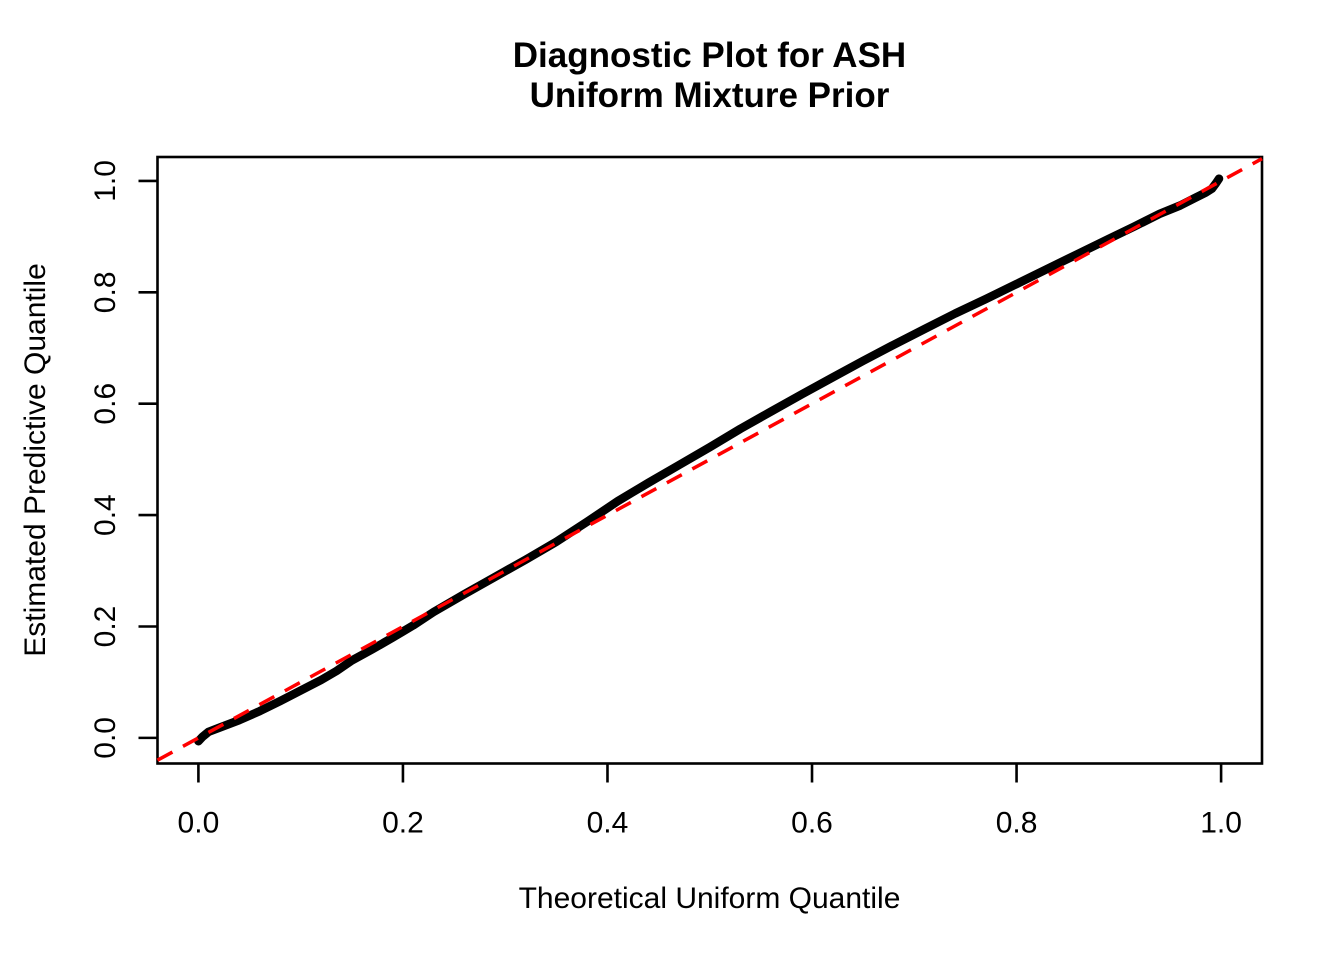  Describe the element at coordinates (105, 627) in the screenshot. I see `y-tick-label: 0.2` at that location.